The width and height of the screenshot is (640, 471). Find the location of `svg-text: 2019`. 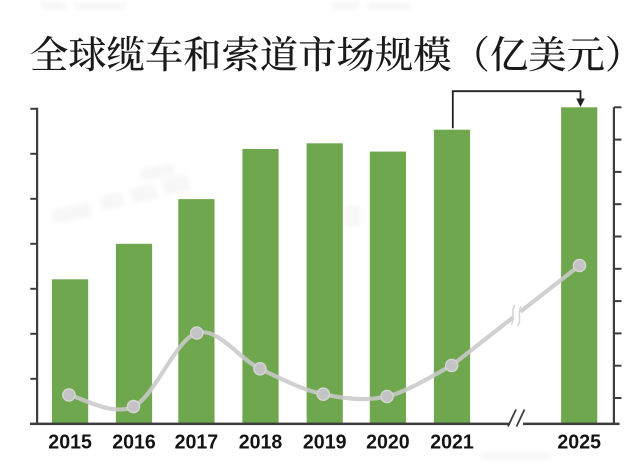

svg-text: 2019 is located at coordinates (325, 442).